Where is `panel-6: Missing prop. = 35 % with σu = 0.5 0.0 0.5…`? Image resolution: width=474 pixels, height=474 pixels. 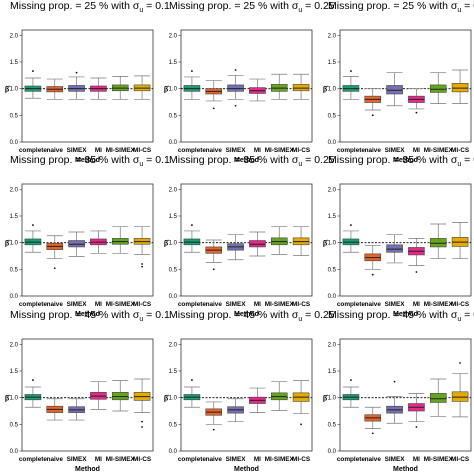 panel-6: Missing prop. = 35 % with σu = 0.5 0.0 0.5… is located at coordinates (398, 236).